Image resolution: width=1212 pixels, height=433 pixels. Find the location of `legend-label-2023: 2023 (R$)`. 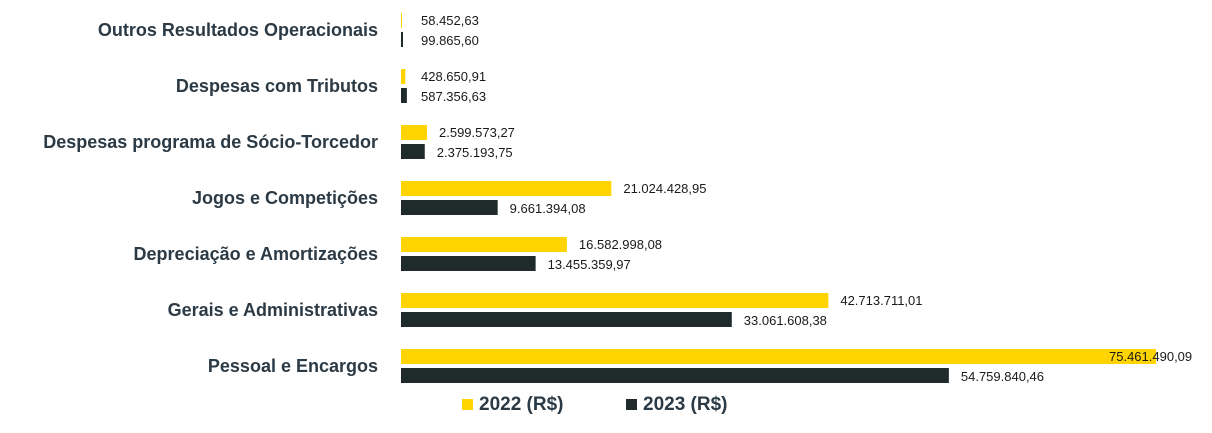

legend-label-2023: 2023 (R$) is located at coordinates (685, 404).